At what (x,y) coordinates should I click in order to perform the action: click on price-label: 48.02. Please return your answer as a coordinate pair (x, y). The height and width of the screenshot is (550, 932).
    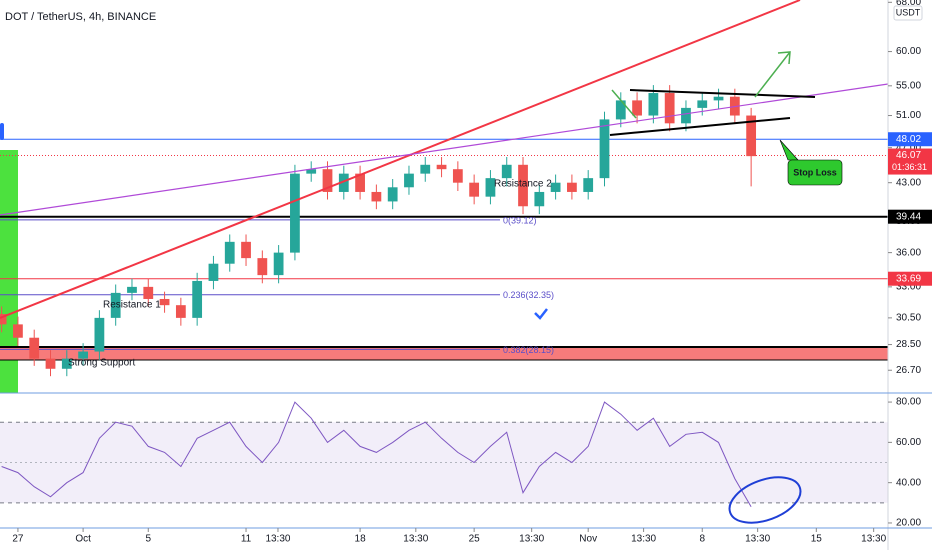
    Looking at the image, I should click on (908, 139).